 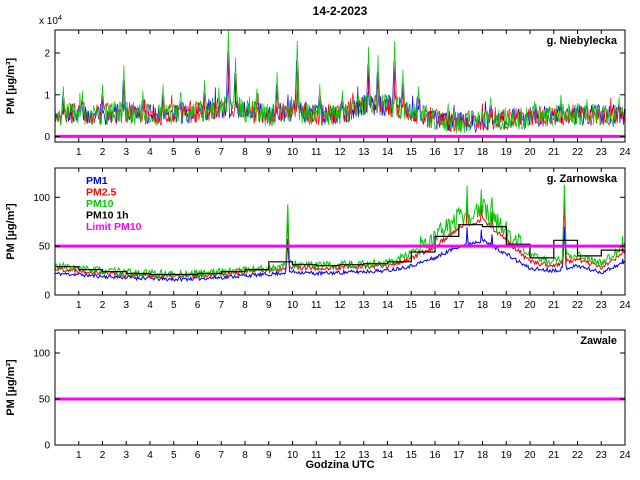 I want to click on series-pm1, so click(x=340, y=254).